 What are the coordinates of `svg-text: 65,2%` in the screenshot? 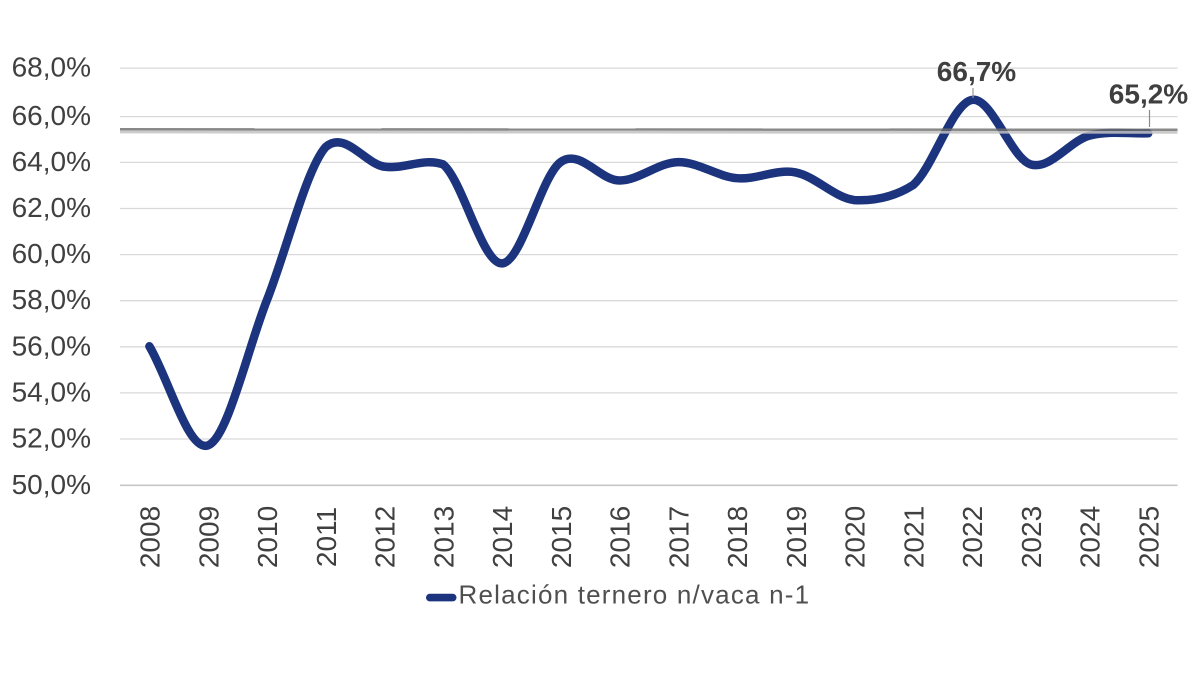 It's located at (1148, 94).